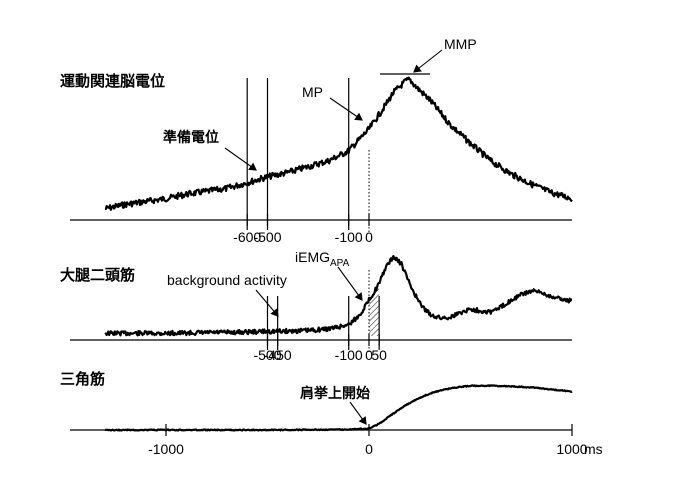 This screenshot has height=488, width=674. I want to click on annotation-mp: MP, so click(312, 92).